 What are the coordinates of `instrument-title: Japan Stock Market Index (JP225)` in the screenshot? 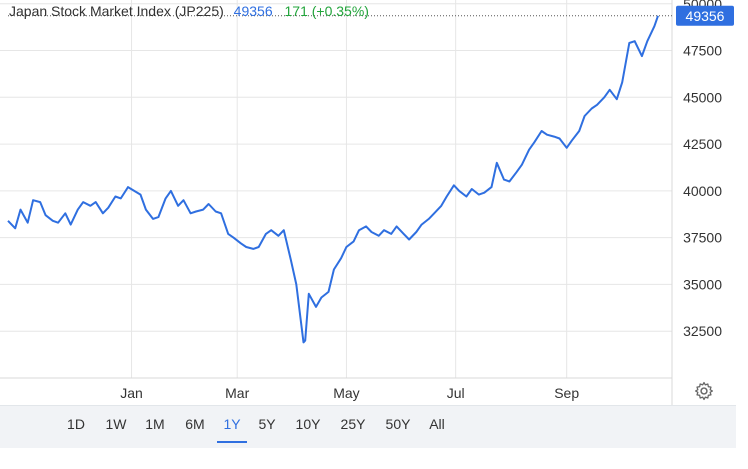 It's located at (116, 11).